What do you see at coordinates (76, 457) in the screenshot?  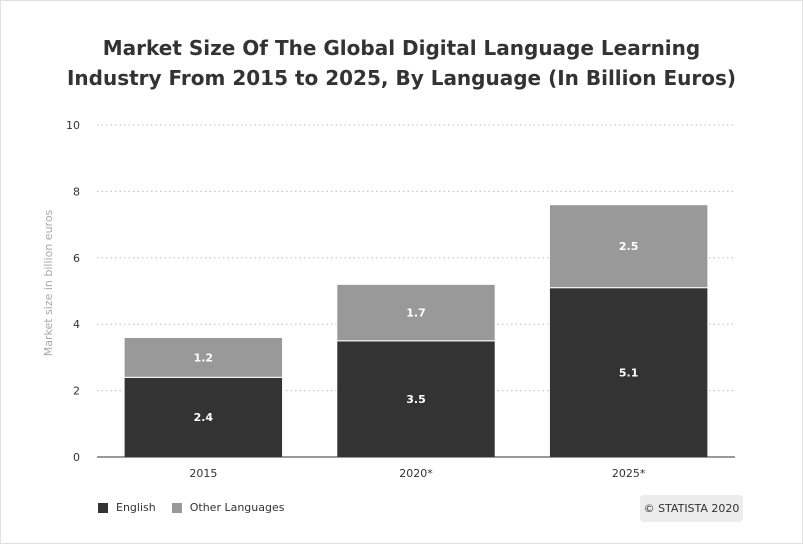 I see `y-tick-label: 0` at bounding box center [76, 457].